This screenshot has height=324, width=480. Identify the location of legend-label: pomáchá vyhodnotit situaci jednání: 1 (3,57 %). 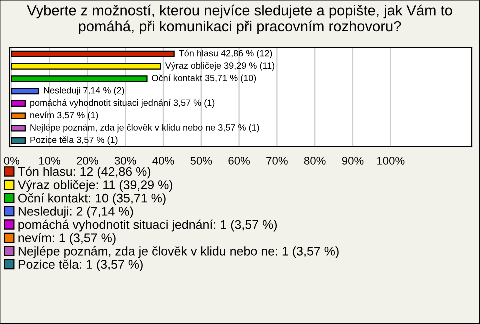
(148, 226).